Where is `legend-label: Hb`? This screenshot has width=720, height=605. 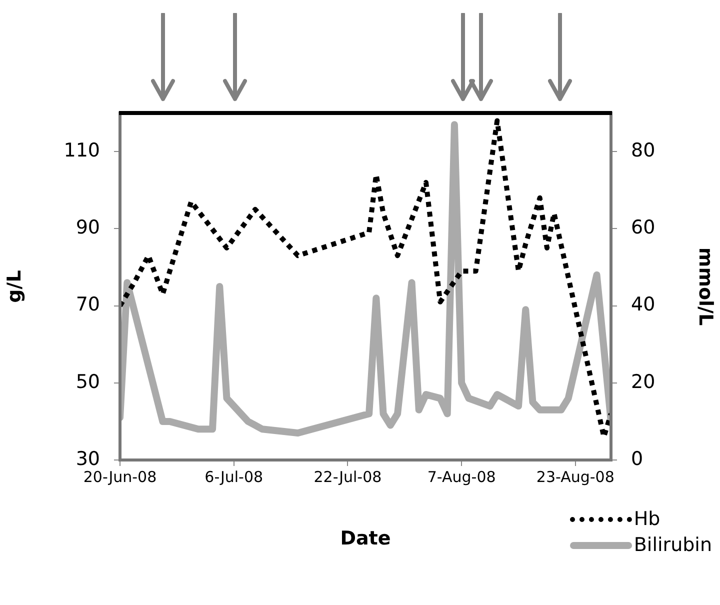 legend-label: Hb is located at coordinates (647, 519).